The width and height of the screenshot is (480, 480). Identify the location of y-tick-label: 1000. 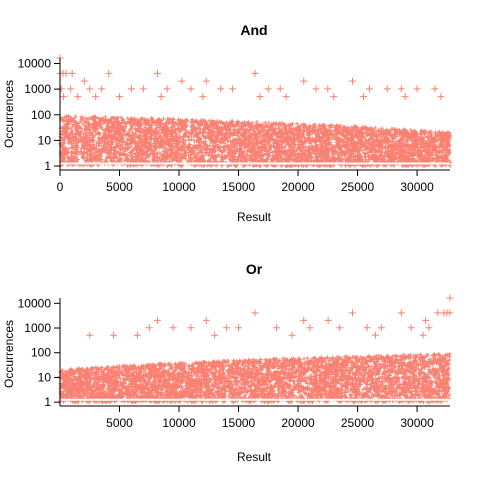
(37, 89).